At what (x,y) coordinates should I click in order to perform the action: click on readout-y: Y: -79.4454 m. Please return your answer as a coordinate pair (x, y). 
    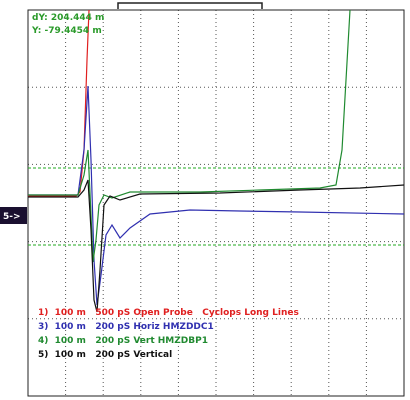
    Looking at the image, I should click on (66, 31).